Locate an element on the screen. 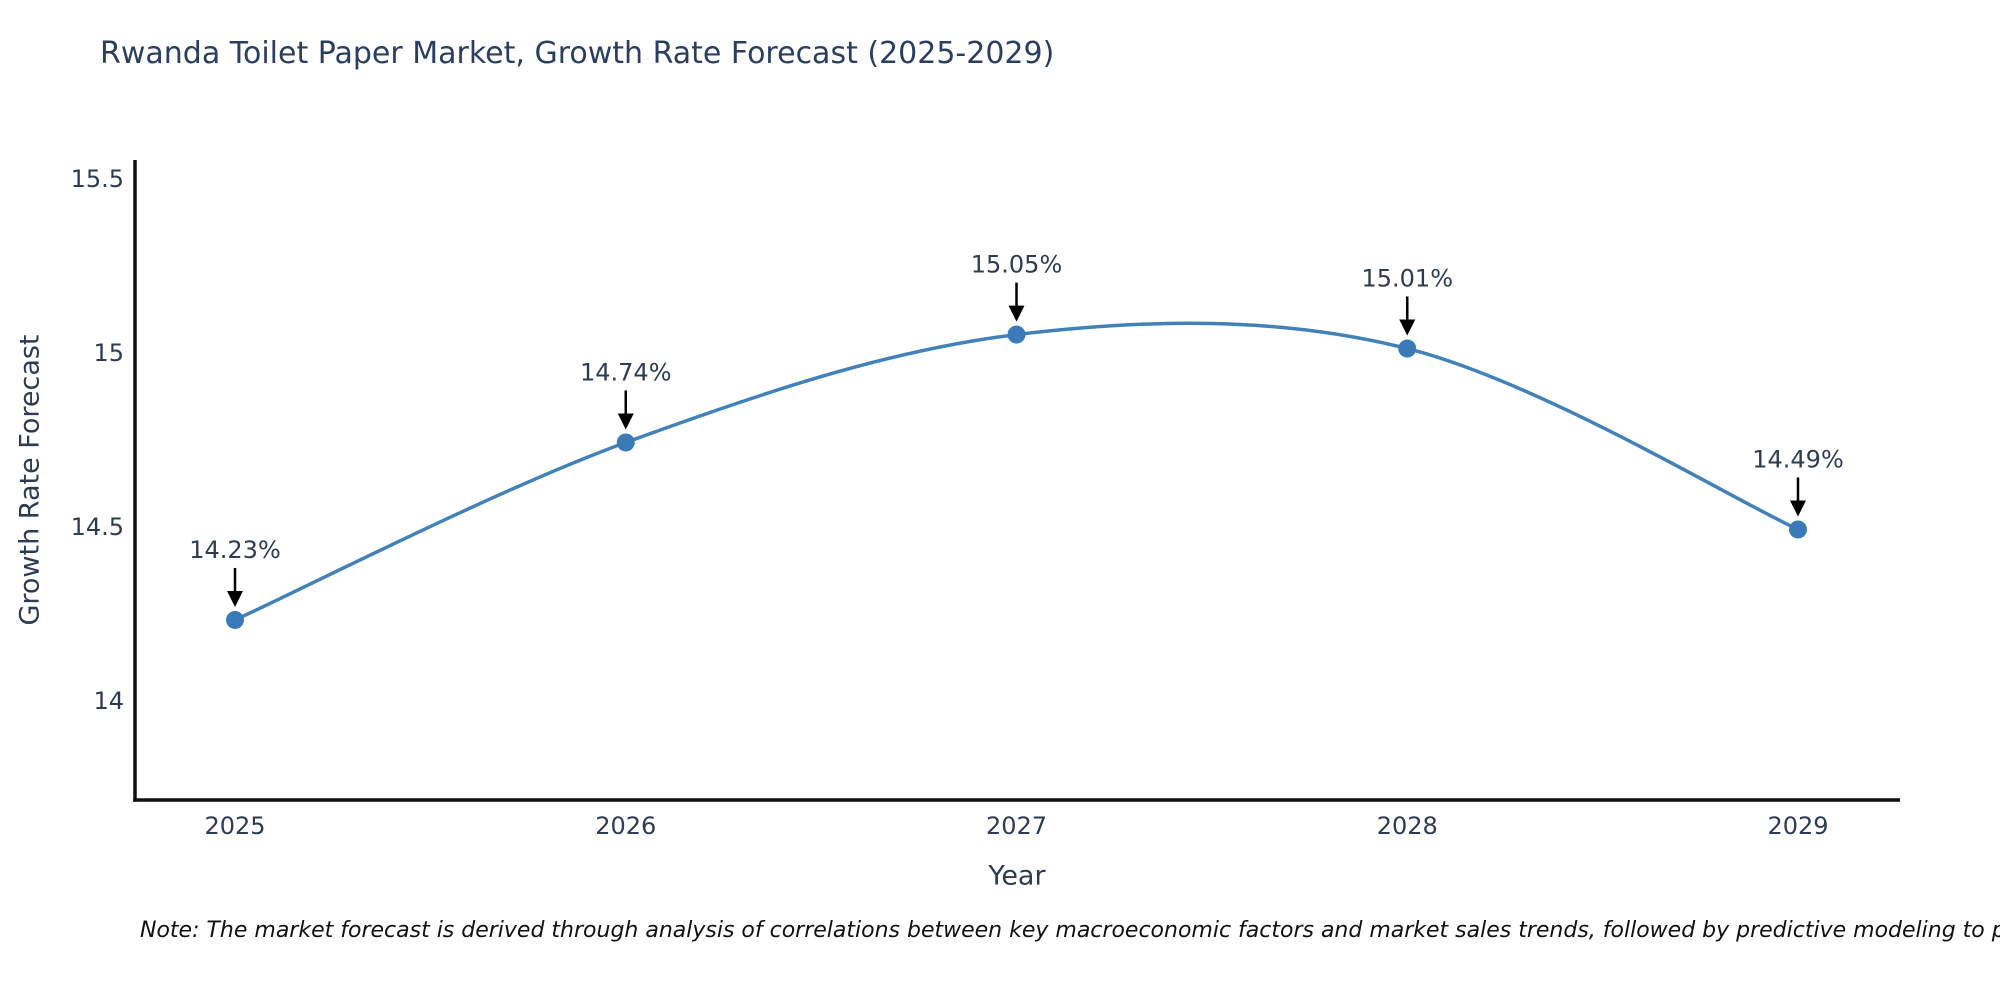 The image size is (2000, 1000). x-tick-label: 2026 is located at coordinates (625, 826).